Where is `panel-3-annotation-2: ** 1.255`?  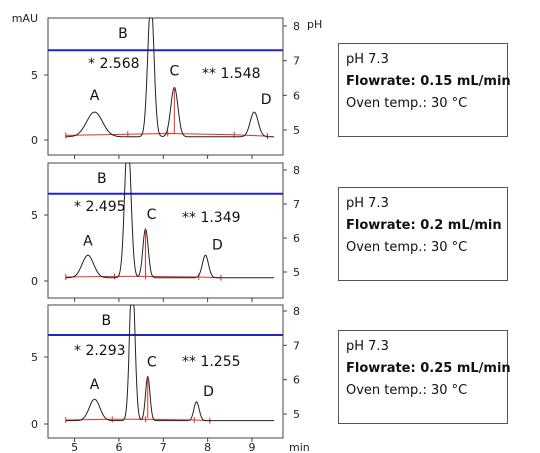
panel-3-annotation-2: ** 1.255 is located at coordinates (211, 362).